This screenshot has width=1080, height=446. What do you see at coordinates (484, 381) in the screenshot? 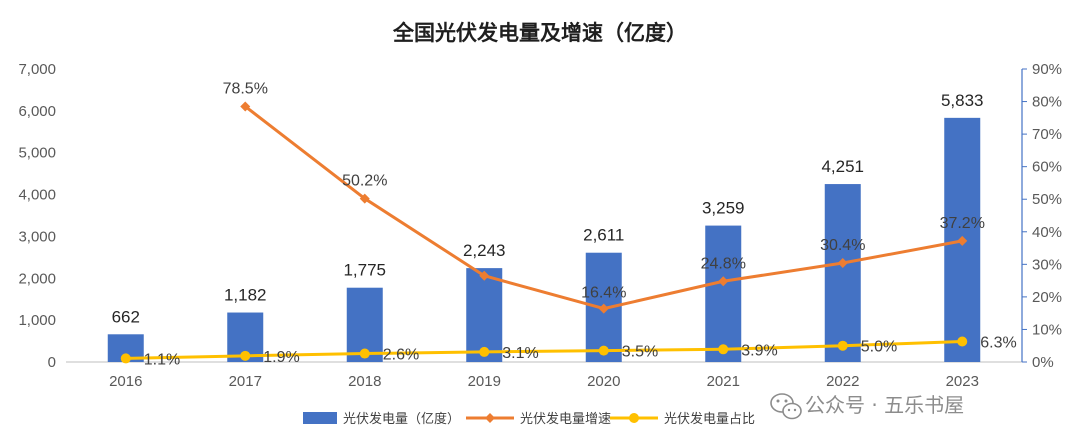
I see `x-tick-label: 2019` at bounding box center [484, 381].